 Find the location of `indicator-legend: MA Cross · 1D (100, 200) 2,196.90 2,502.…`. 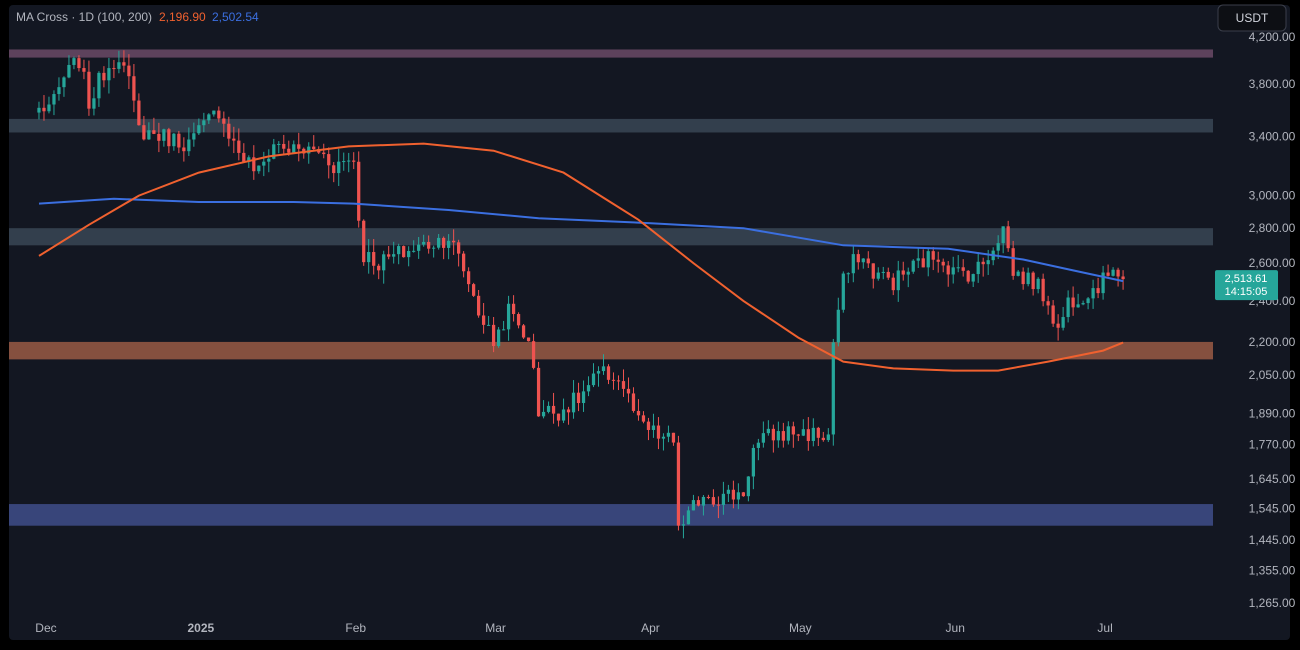

indicator-legend: MA Cross · 1D (100, 200) 2,196.90 2,502.… is located at coordinates (137, 17).